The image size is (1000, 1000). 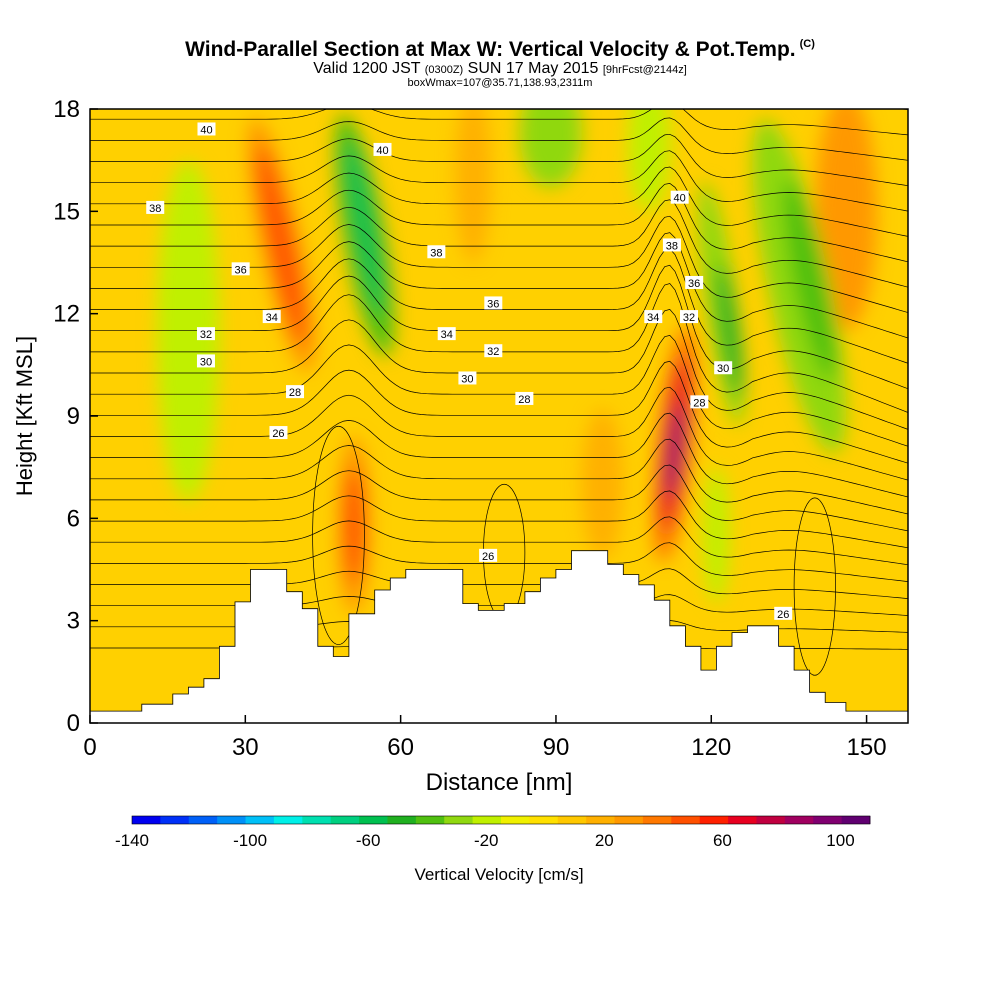 I want to click on x-axis-label: Distance [nm], so click(x=499, y=782).